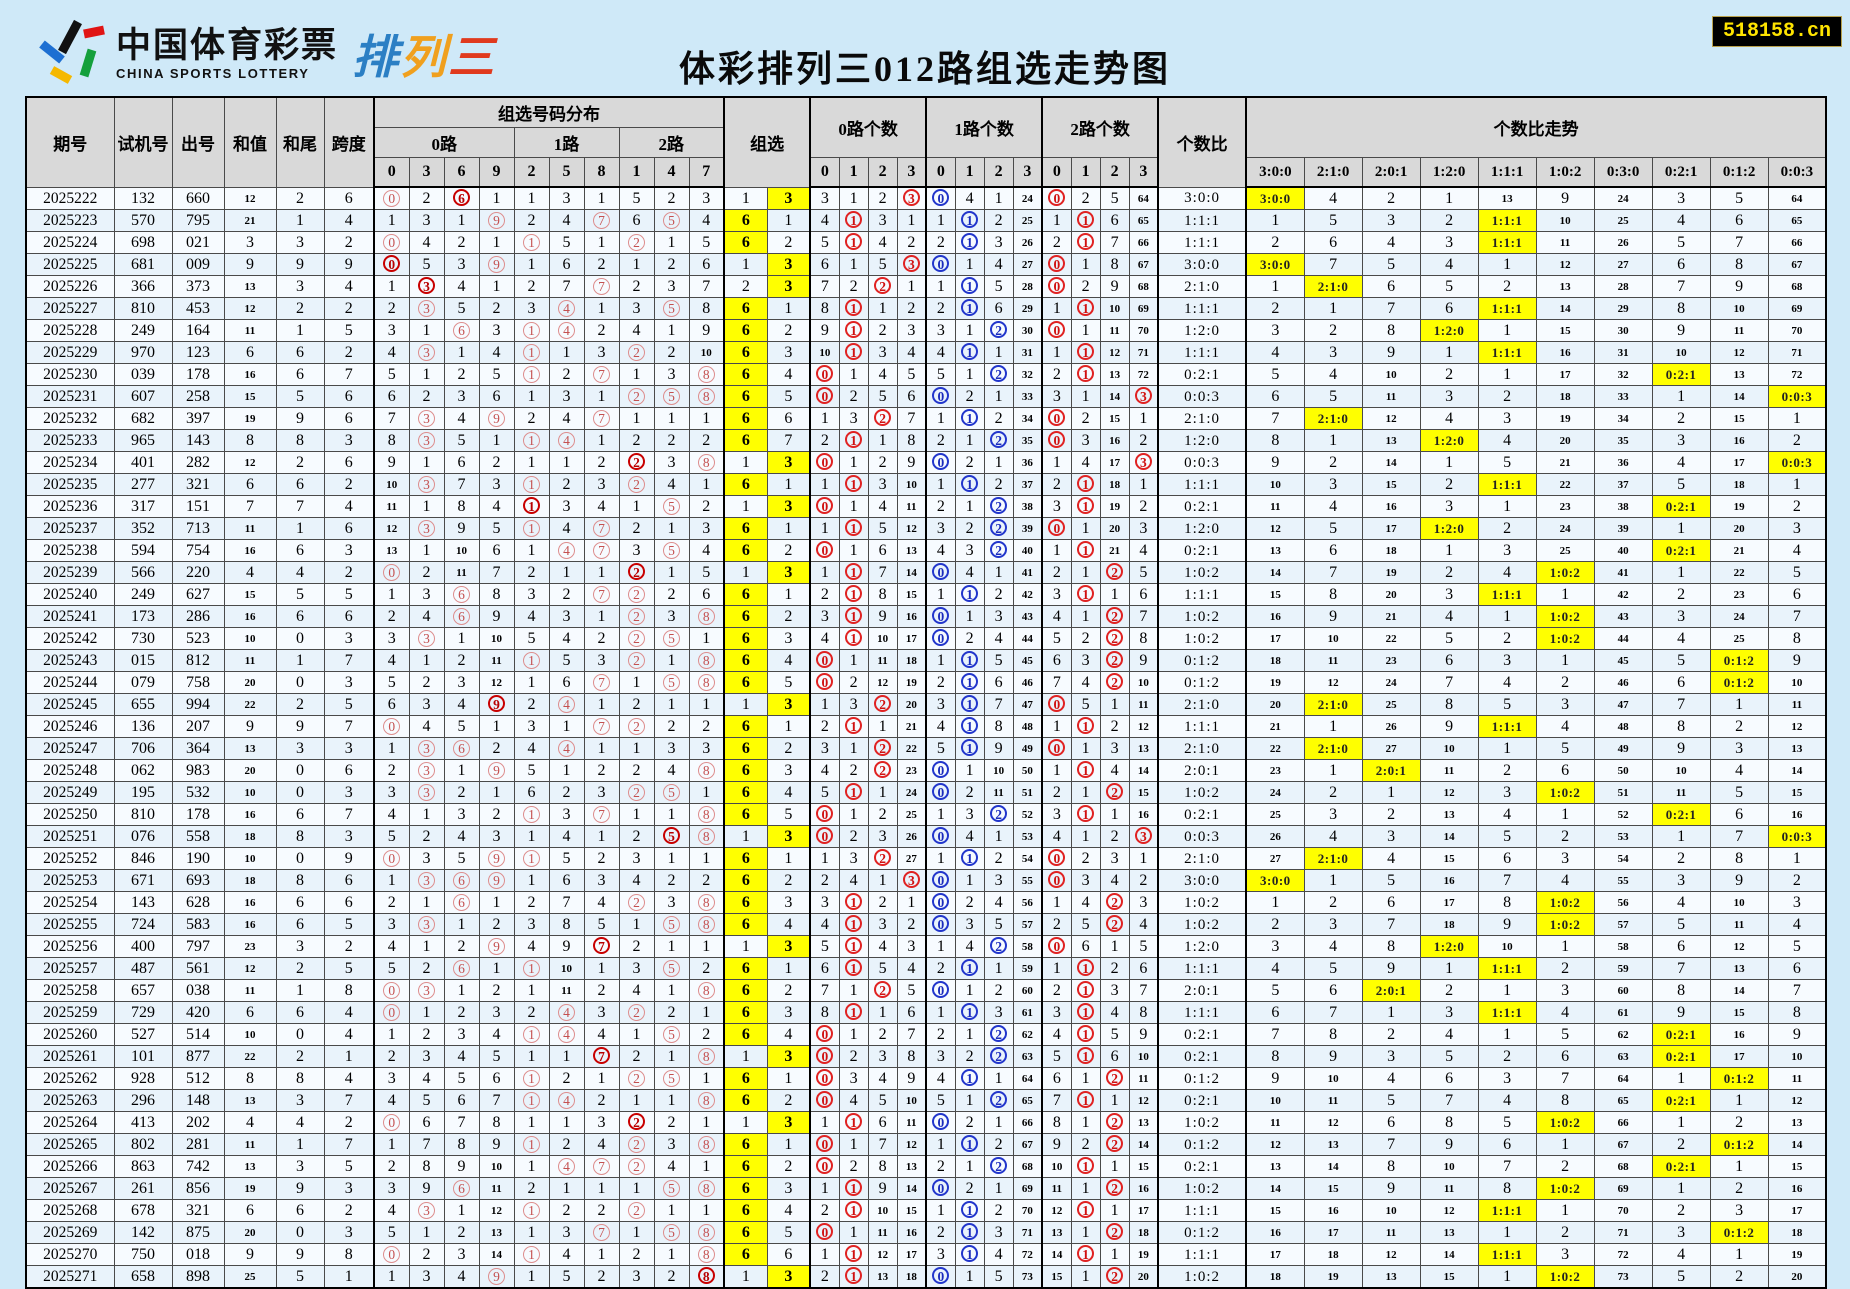 The width and height of the screenshot is (1850, 1289). I want to click on trend-cell: 36, so click(1623, 462).